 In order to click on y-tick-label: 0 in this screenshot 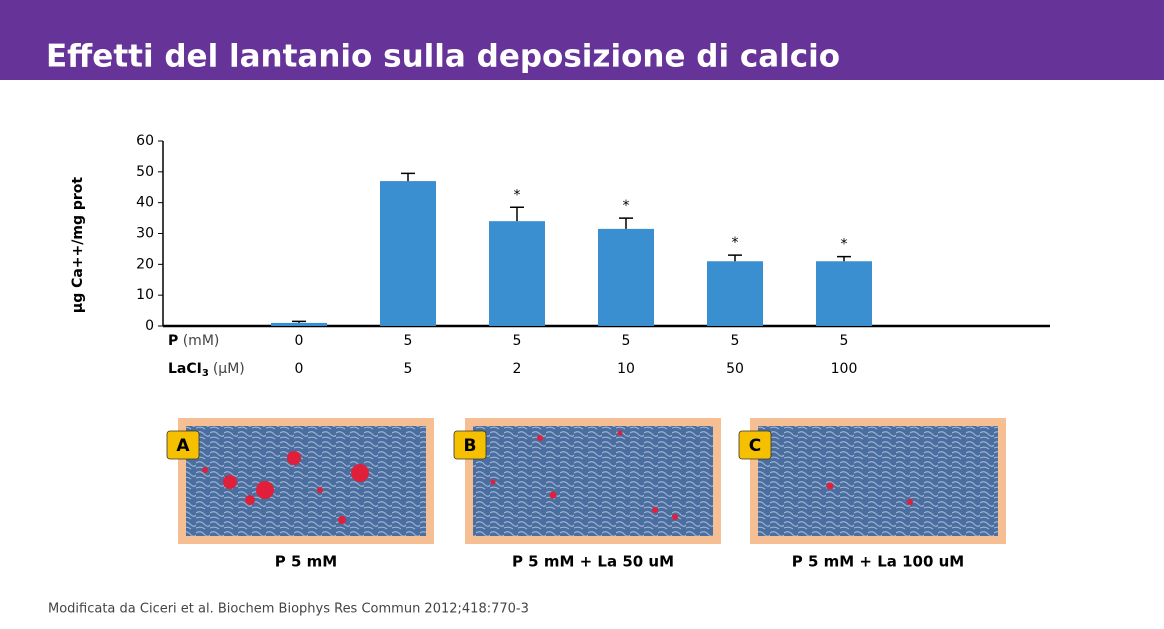, I will do `click(149, 326)`.